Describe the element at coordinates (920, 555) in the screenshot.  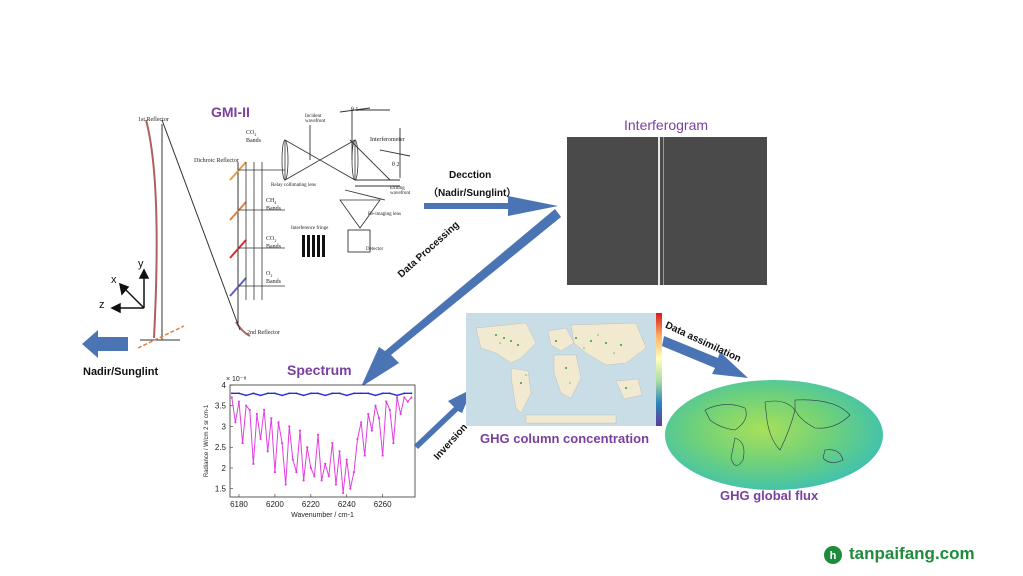
I see `watermark: h tanpaifang.com` at that location.